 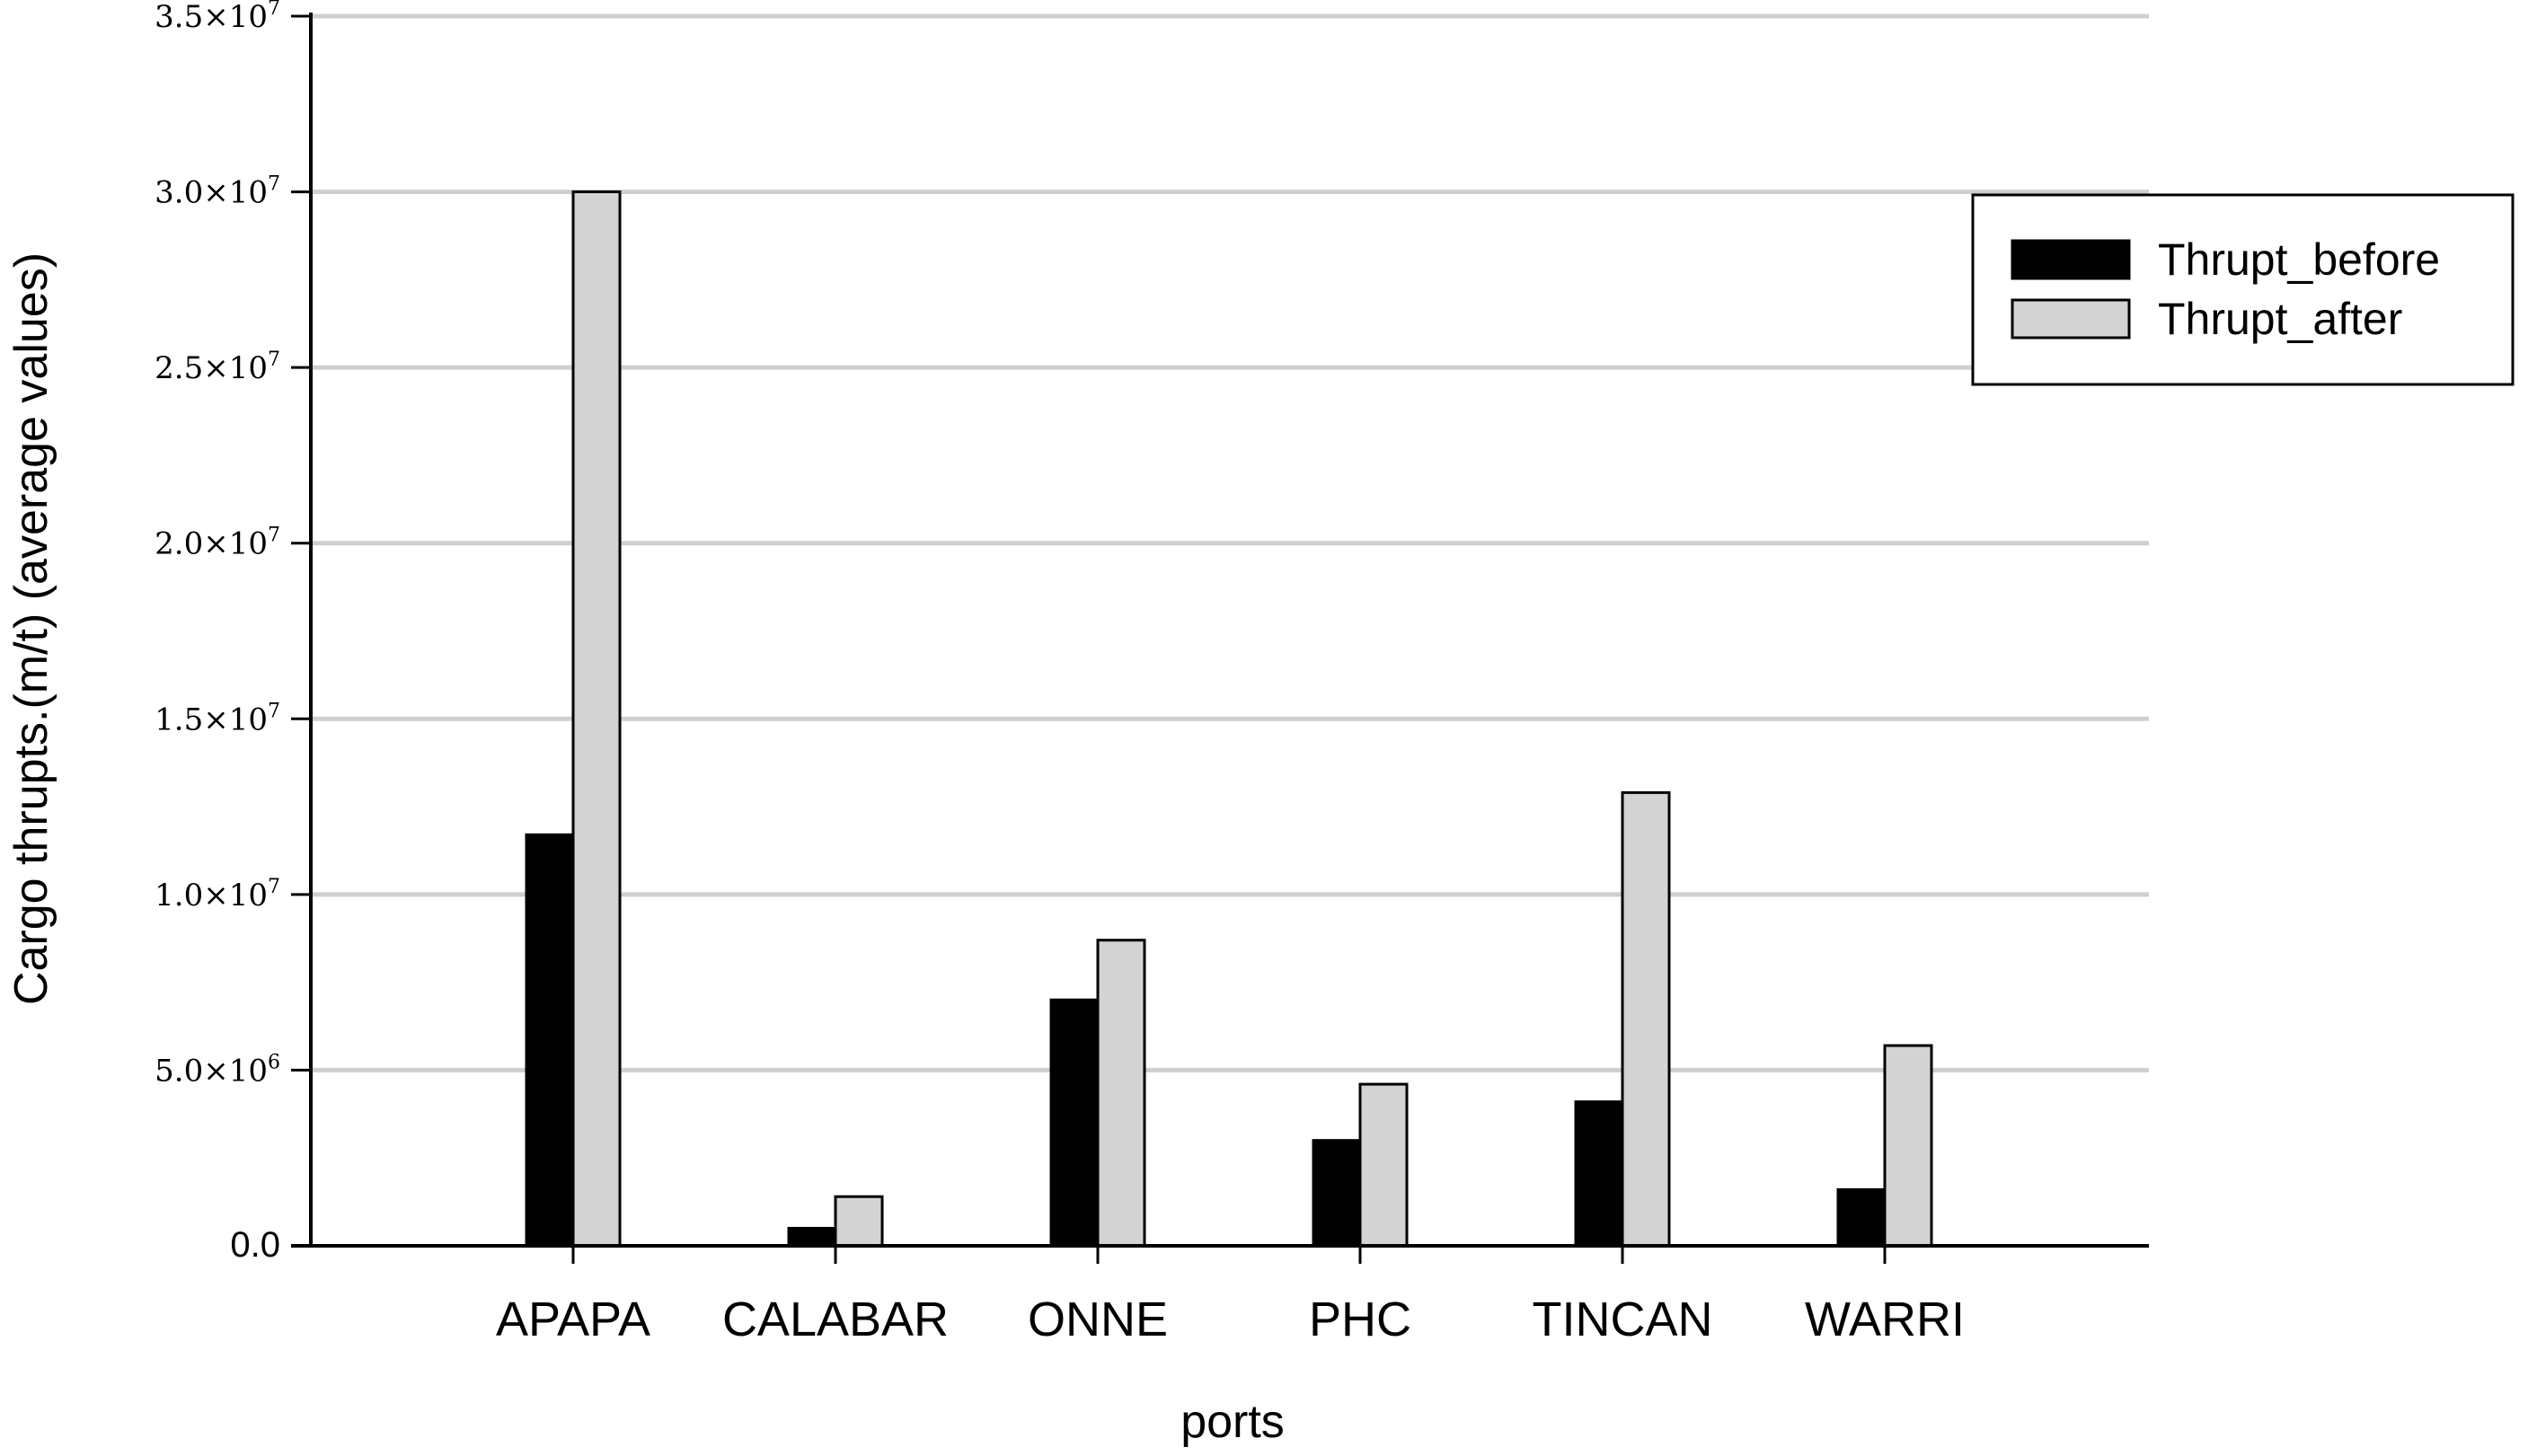 I want to click on y-tick-label: 5.0×106, so click(x=217, y=1070).